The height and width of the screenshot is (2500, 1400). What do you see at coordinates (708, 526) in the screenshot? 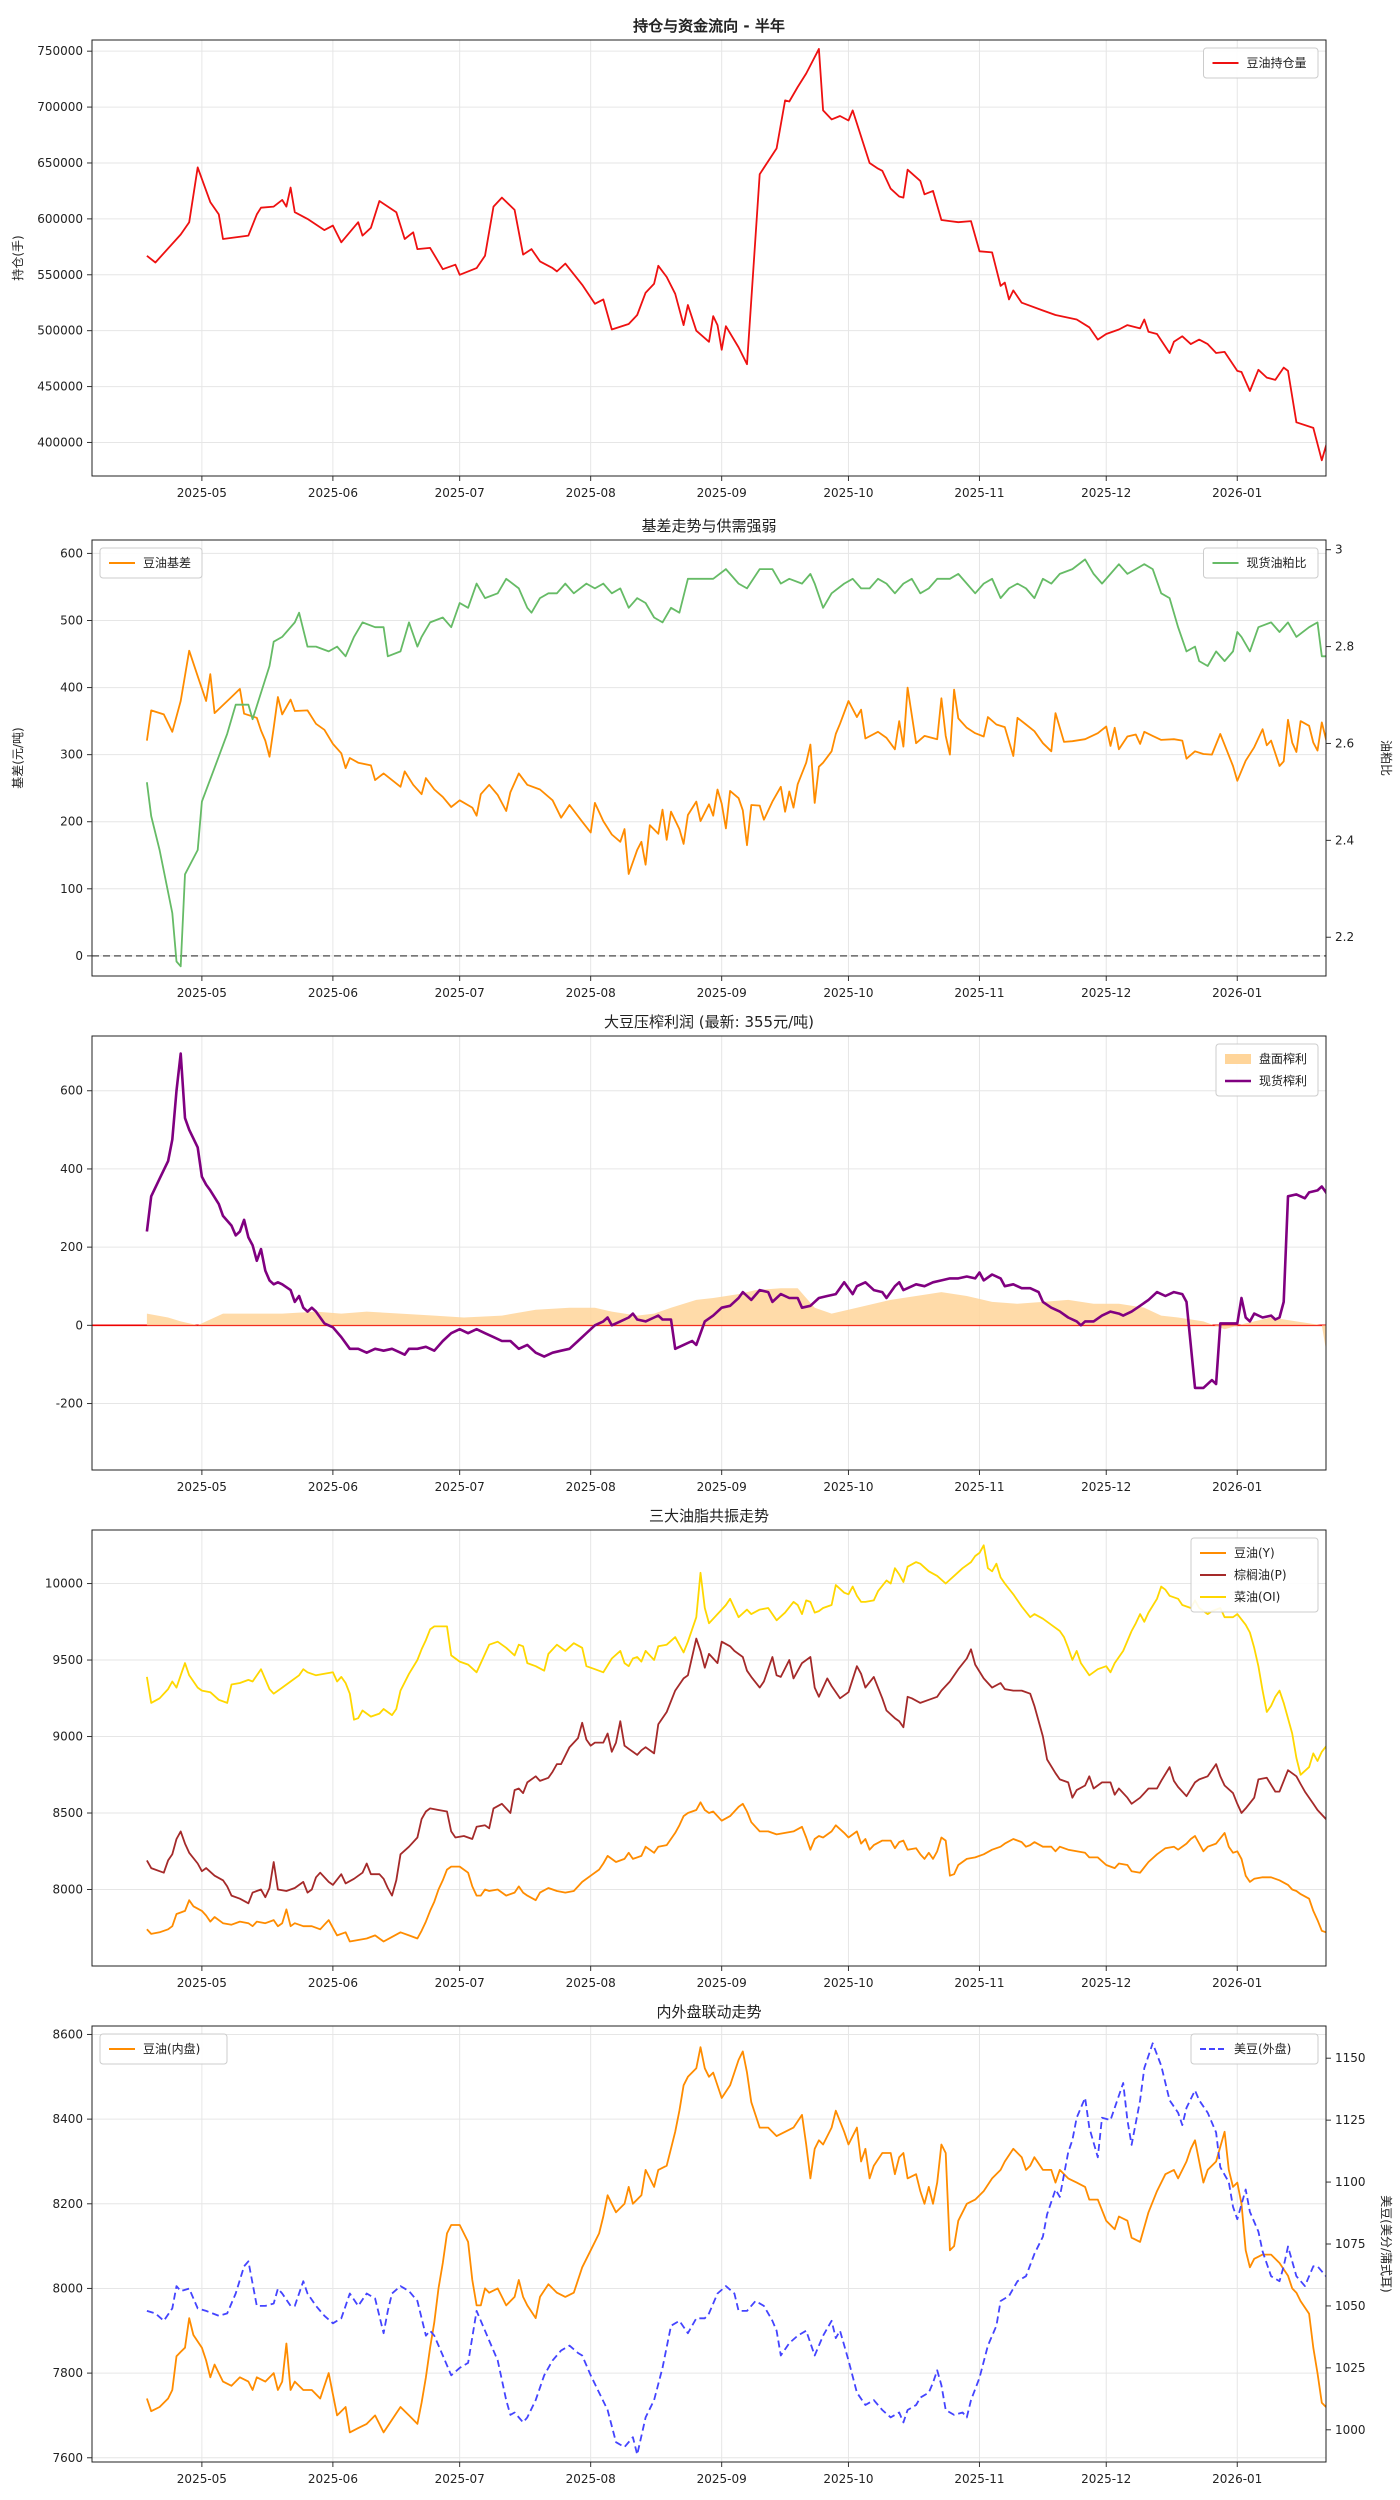
I see `basis-title: 基差走势与供需强弱` at bounding box center [708, 526].